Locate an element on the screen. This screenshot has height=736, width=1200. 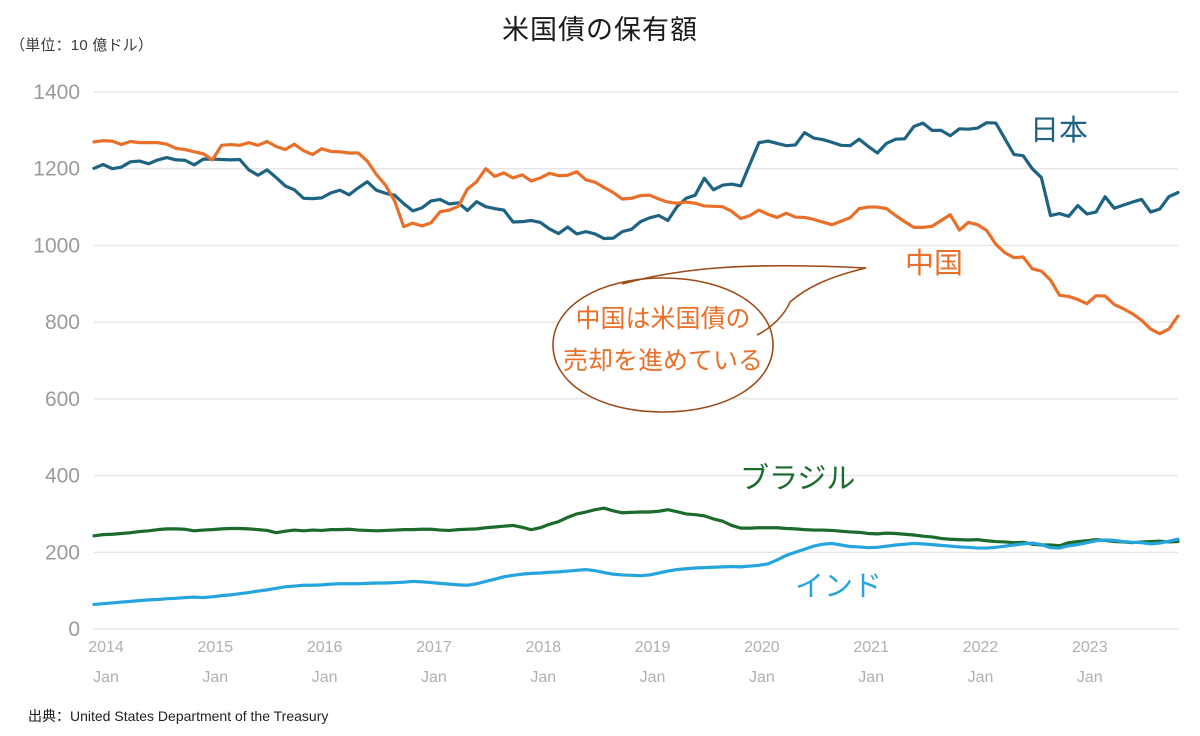
x-axis-year-label: 2021 is located at coordinates (871, 647).